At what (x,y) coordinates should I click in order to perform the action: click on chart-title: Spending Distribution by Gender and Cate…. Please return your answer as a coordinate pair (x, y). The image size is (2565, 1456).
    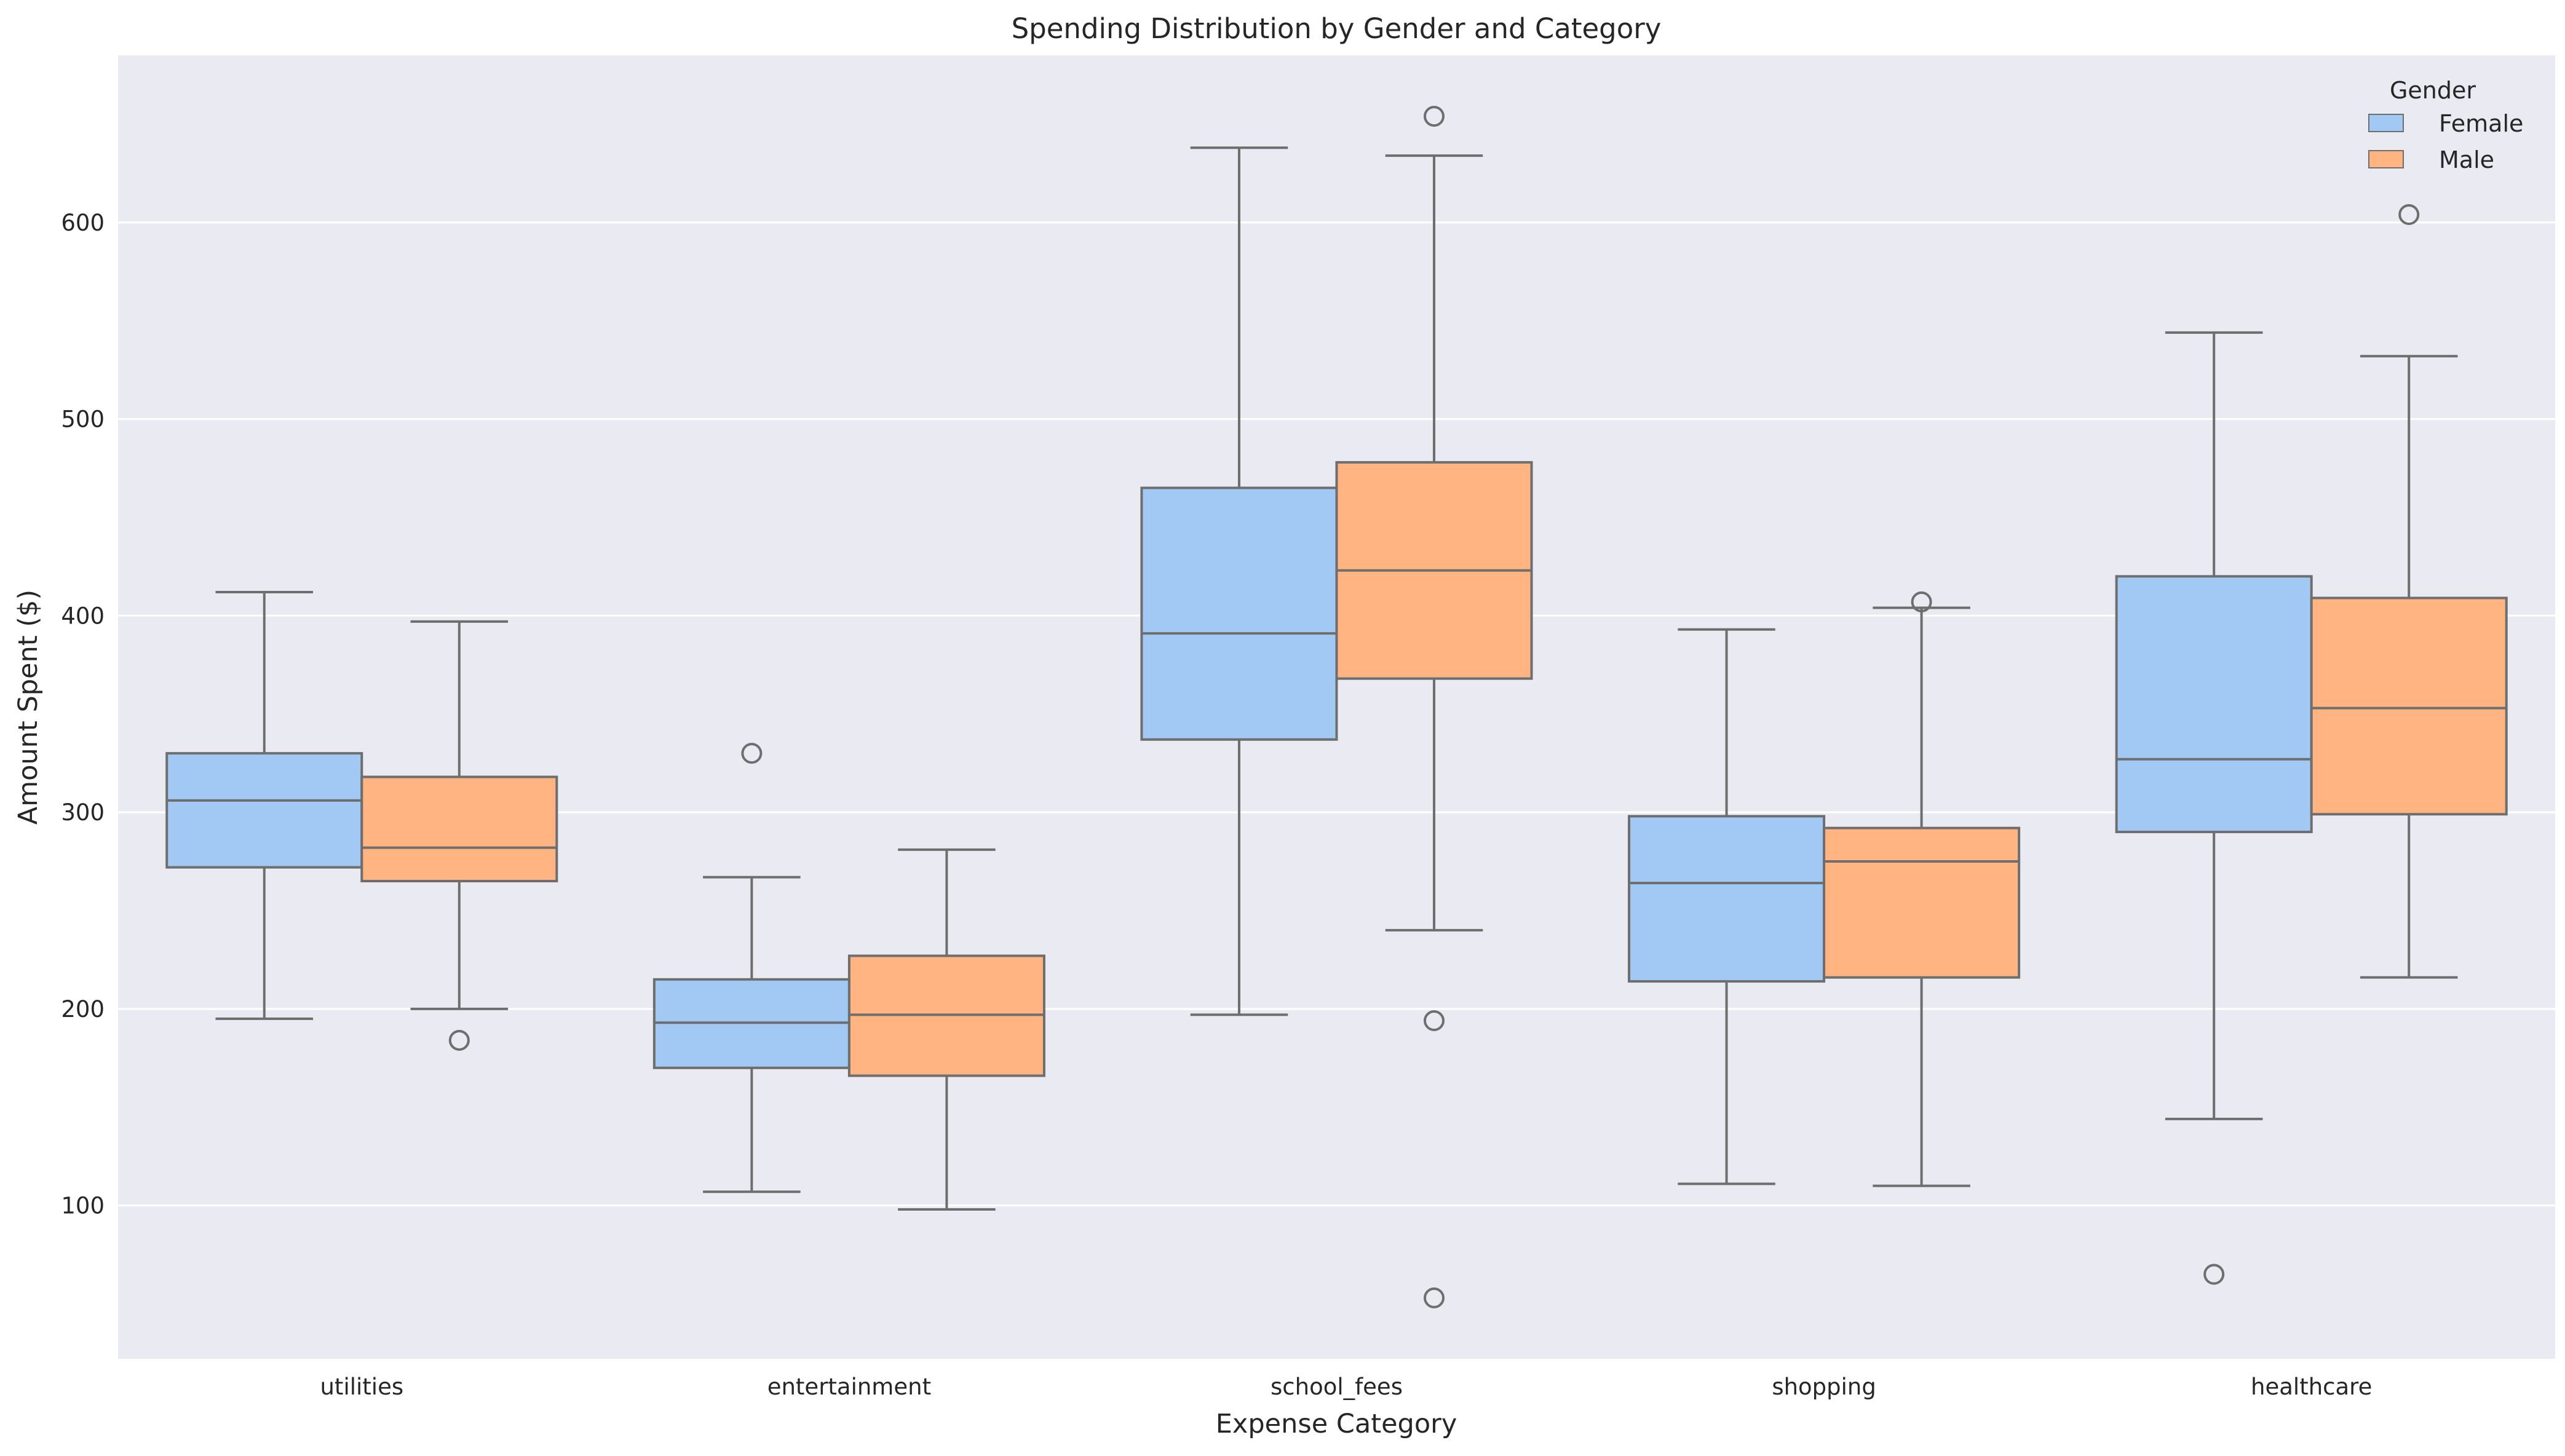
    Looking at the image, I should click on (1337, 28).